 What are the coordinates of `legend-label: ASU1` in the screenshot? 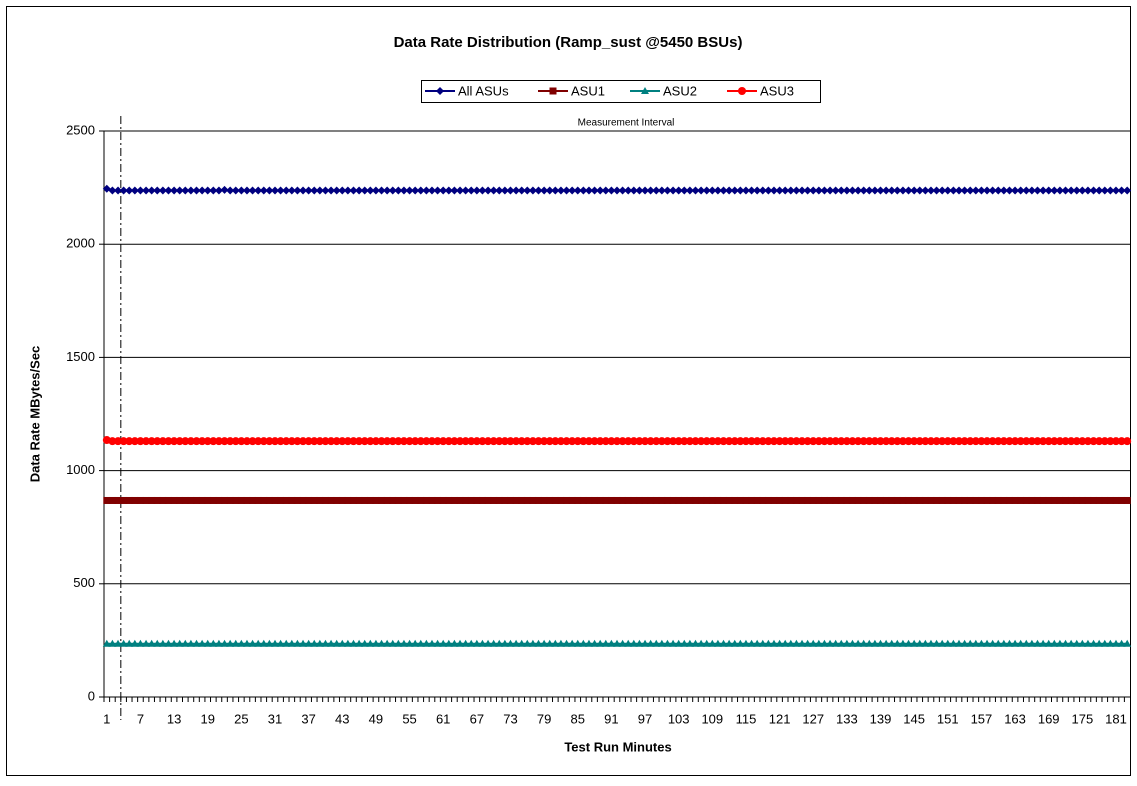 It's located at (588, 90).